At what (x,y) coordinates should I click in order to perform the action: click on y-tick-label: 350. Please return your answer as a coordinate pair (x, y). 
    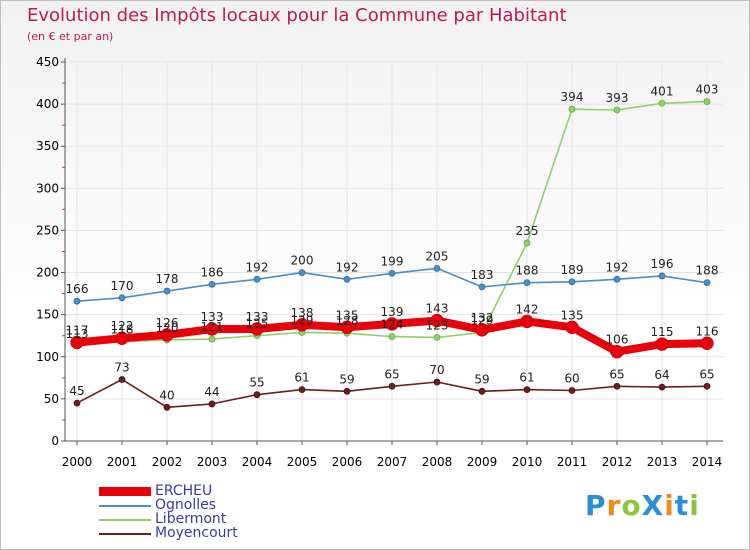
    Looking at the image, I should click on (47, 146).